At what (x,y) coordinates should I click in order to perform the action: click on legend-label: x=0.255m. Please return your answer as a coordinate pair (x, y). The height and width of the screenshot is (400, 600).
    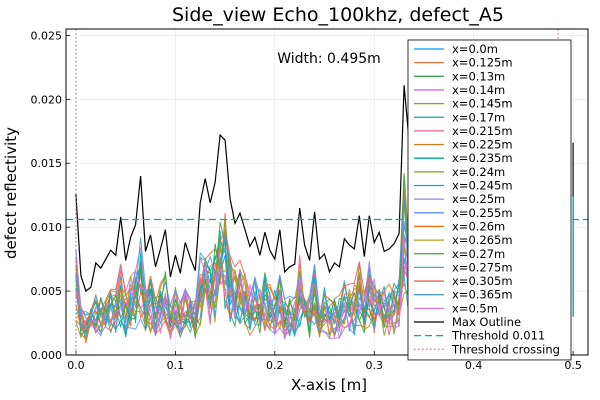
    Looking at the image, I should click on (482, 213).